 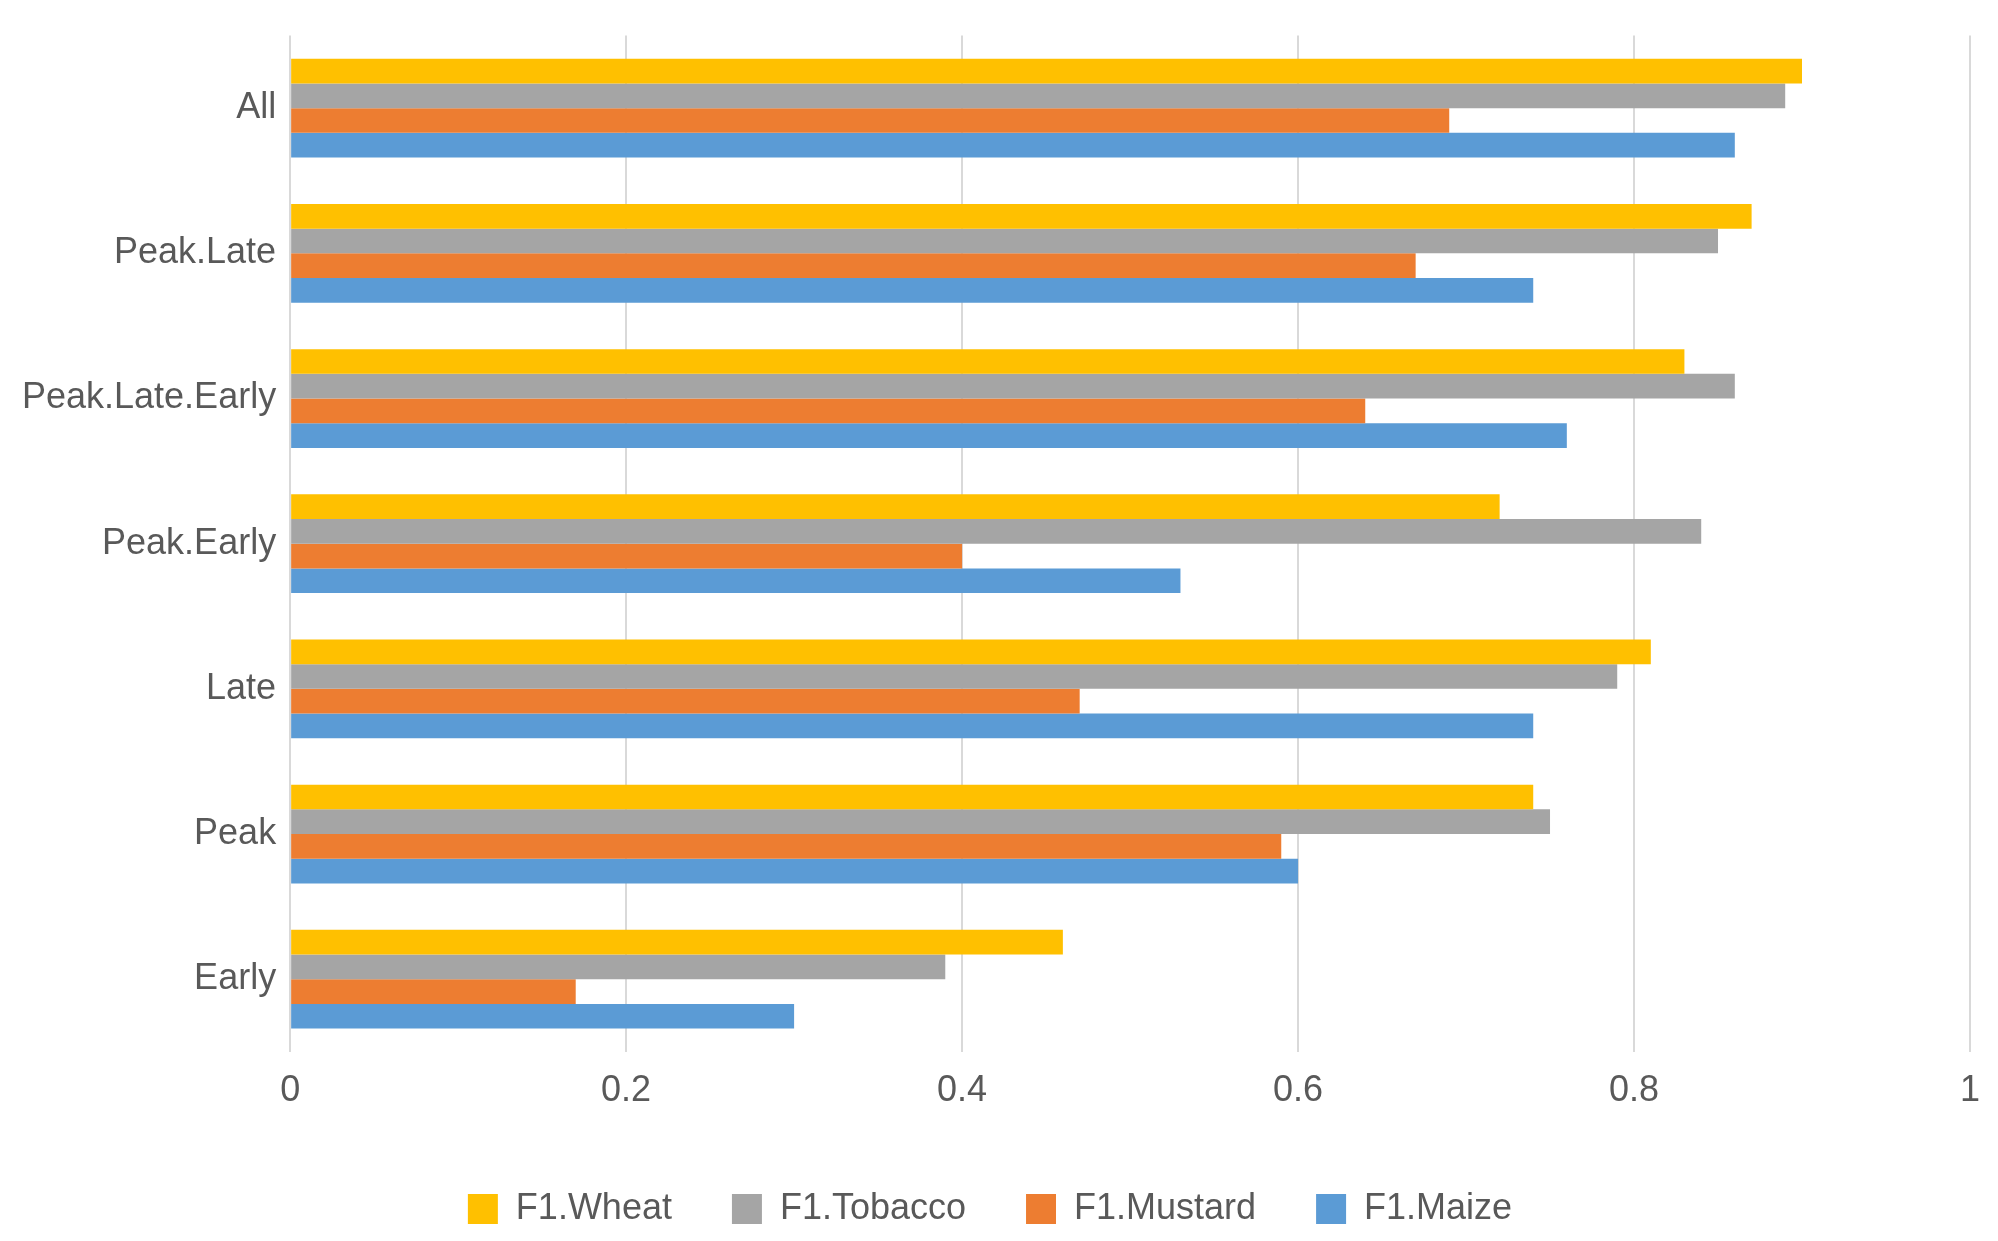 I want to click on y-tick-label: Peak.Late, so click(x=195, y=251).